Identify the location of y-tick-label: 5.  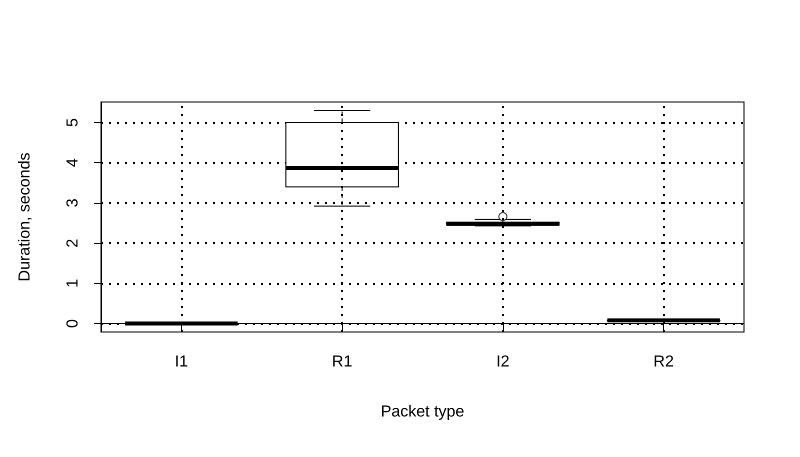
(73, 122).